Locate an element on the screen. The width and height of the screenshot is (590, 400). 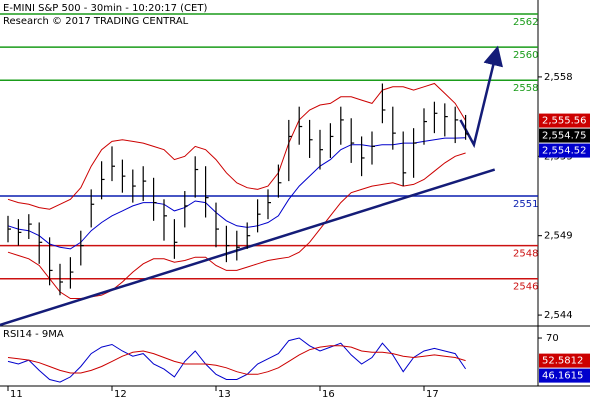
x-tick-label: 13 is located at coordinates (224, 394).